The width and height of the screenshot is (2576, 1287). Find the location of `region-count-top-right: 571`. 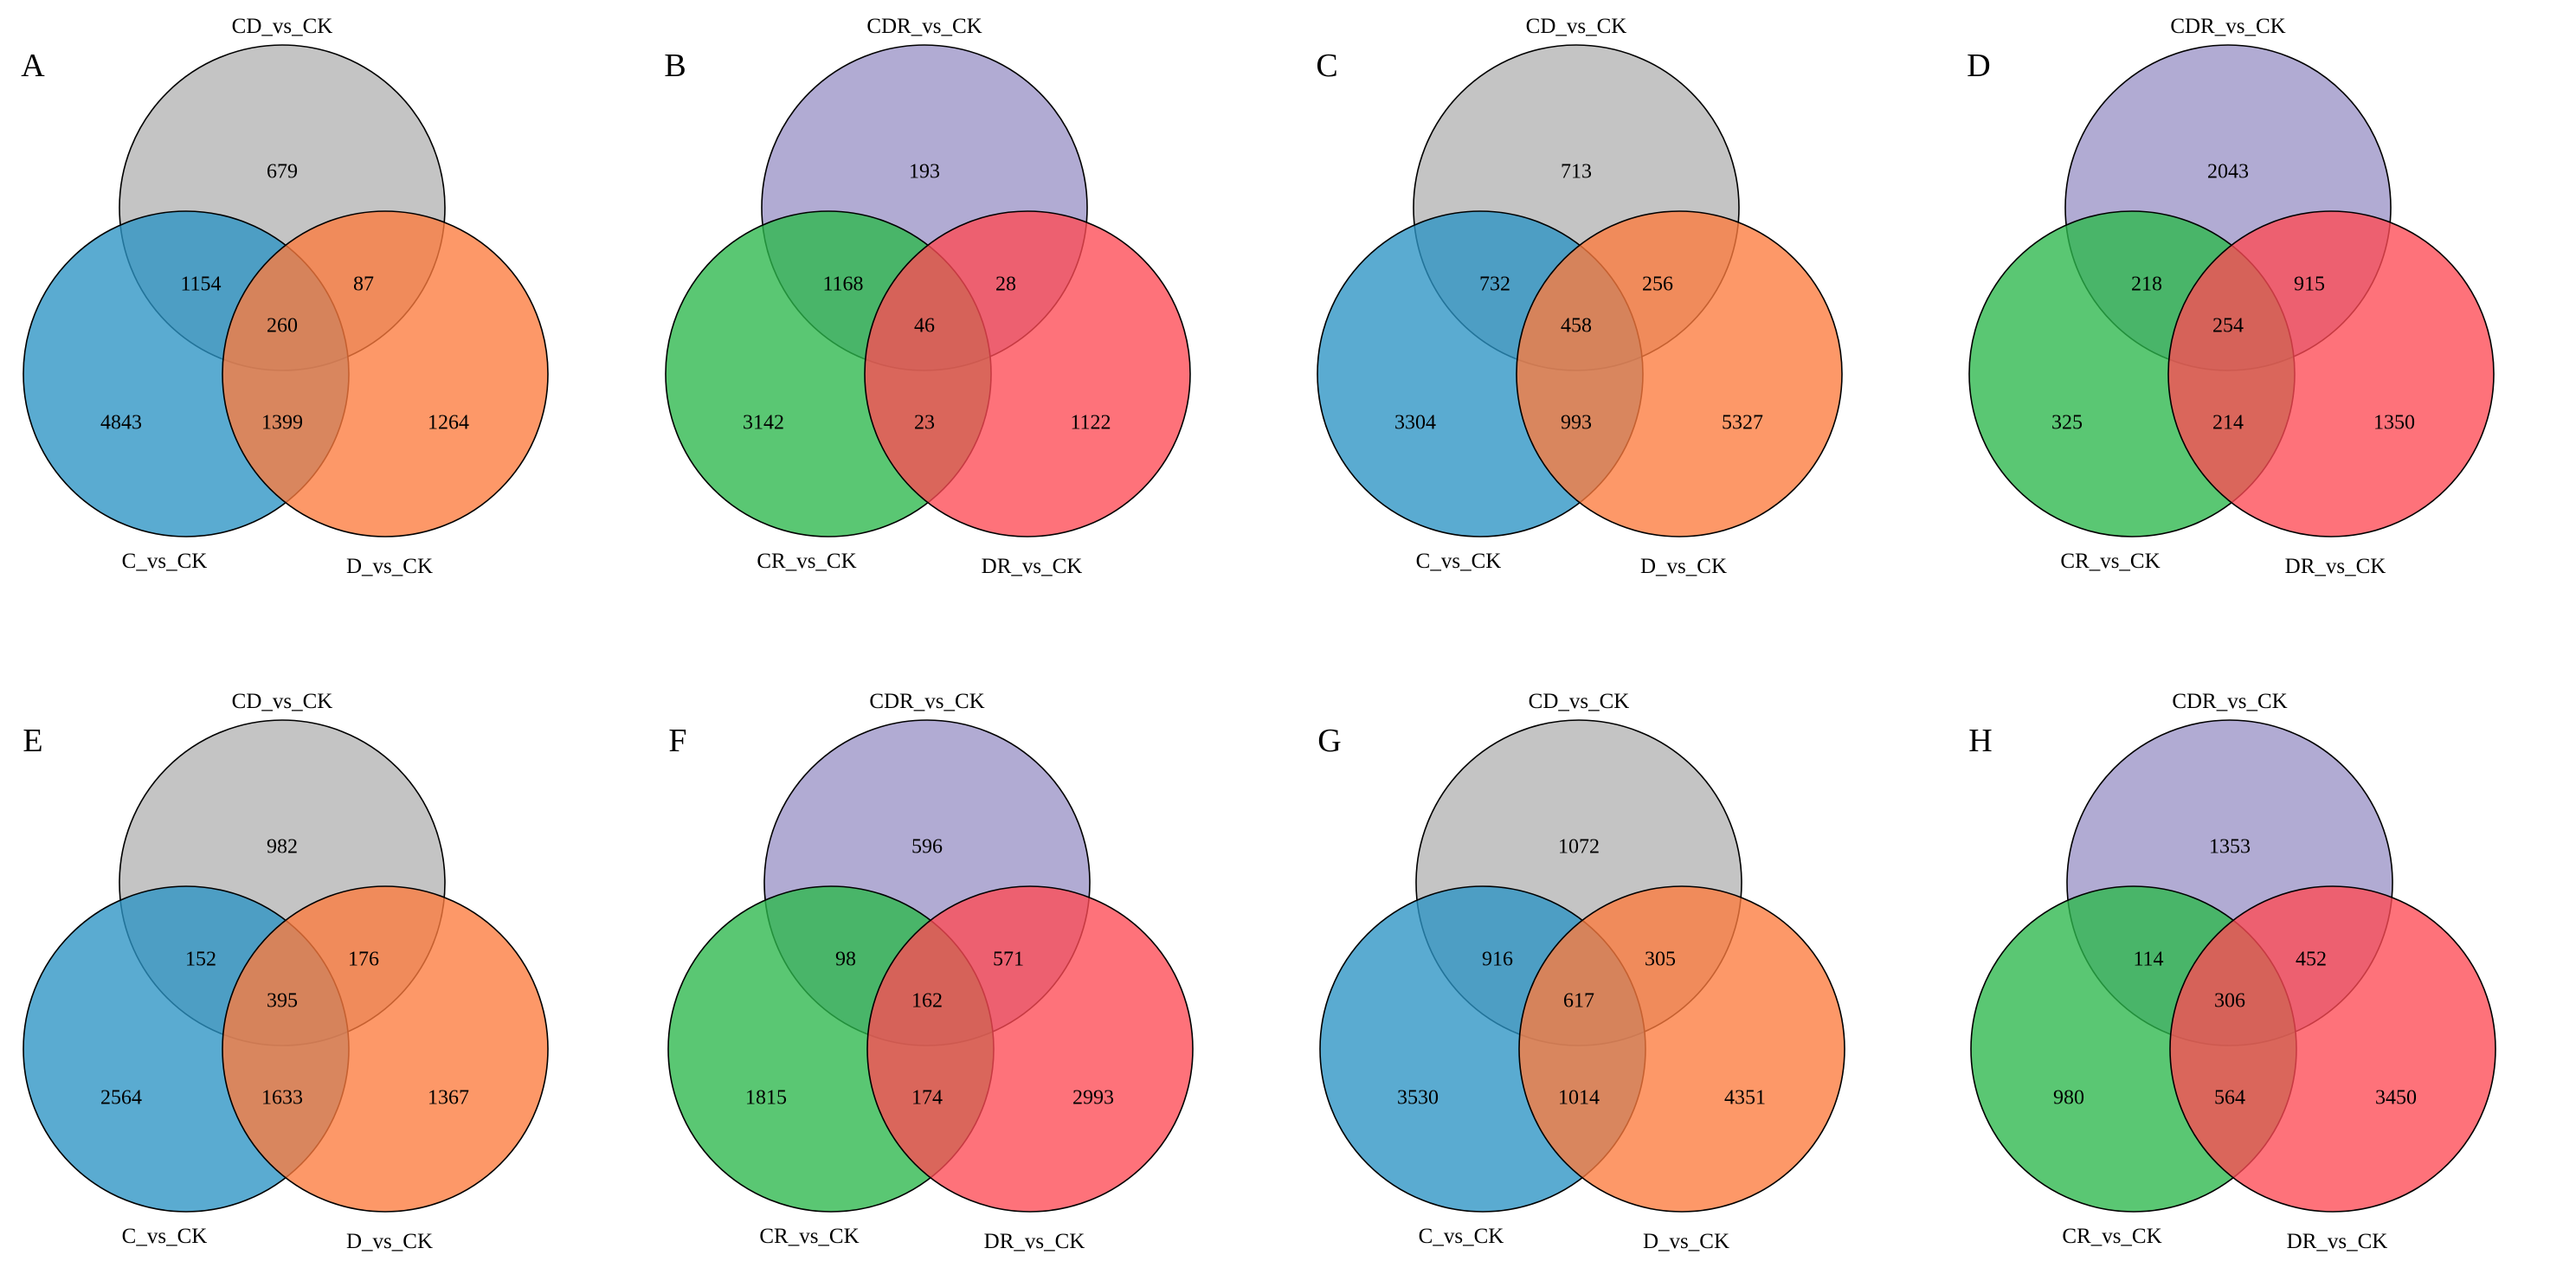

region-count-top-right: 571 is located at coordinates (1008, 960).